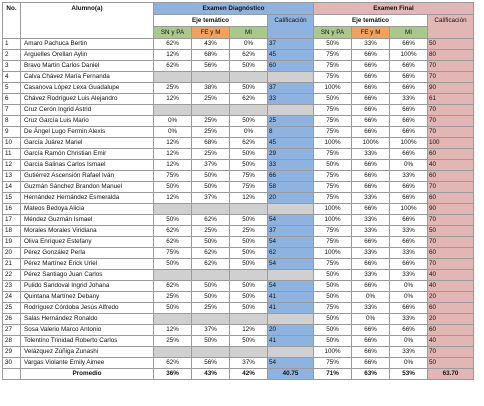 The image size is (484, 406). Describe the element at coordinates (332, 374) in the screenshot. I see `avg-final-snpa: 71%` at that location.